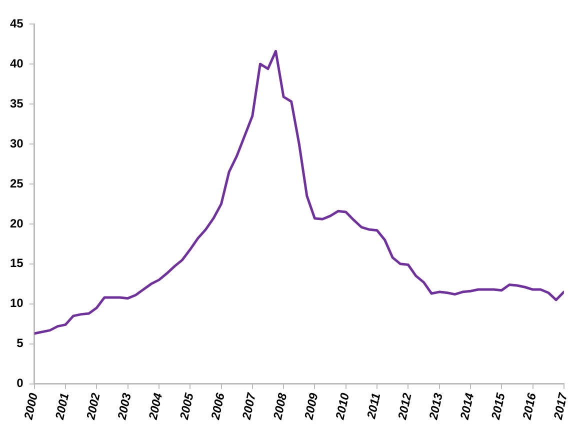 The width and height of the screenshot is (581, 426). I want to click on y-tick-label: 20, so click(17, 223).